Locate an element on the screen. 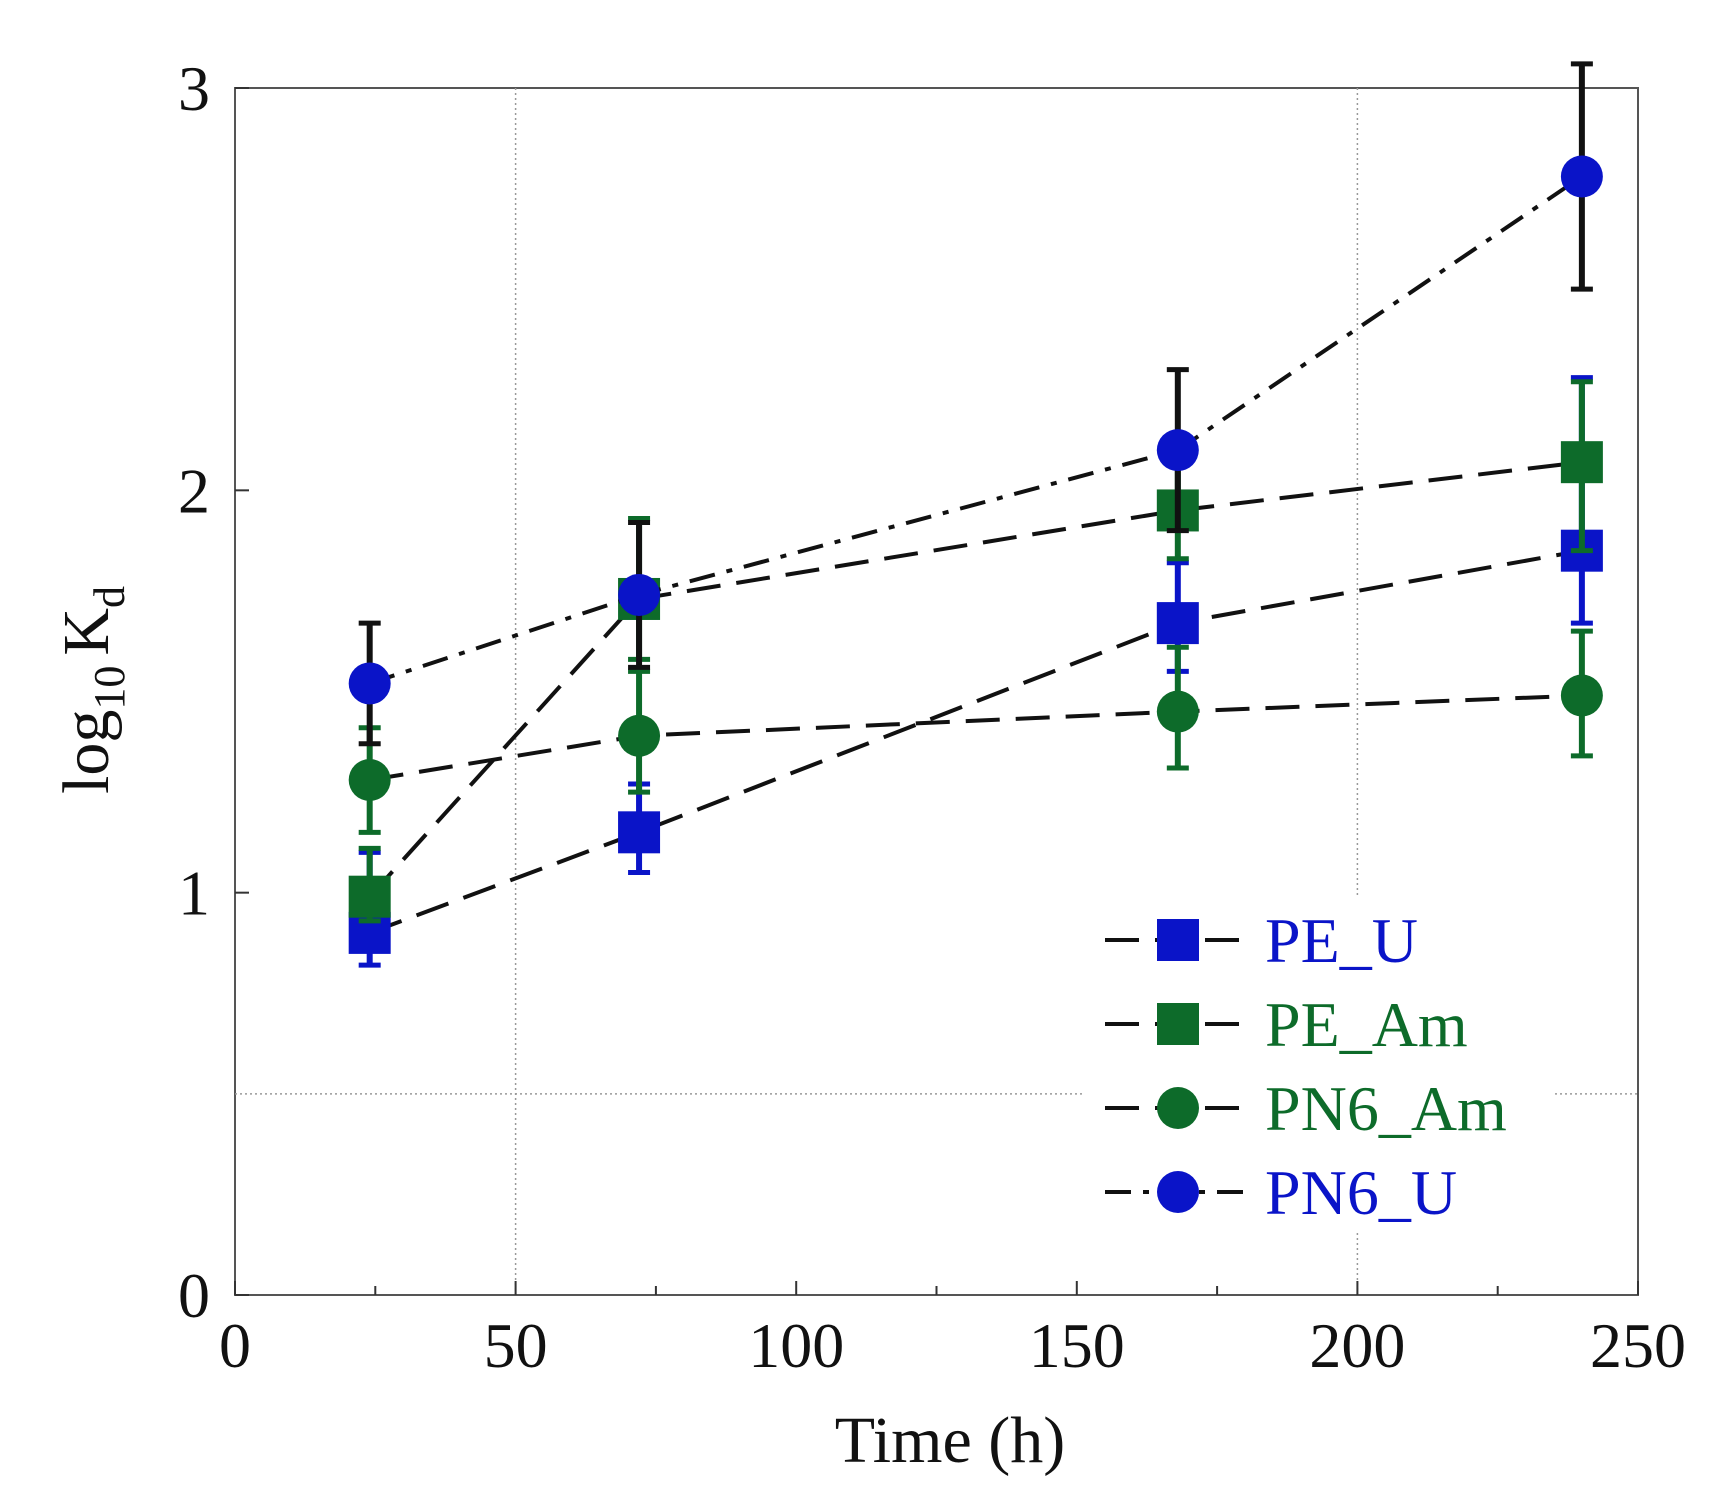 The width and height of the screenshot is (1710, 1491). legend-item-pn6-am: PN6_Am is located at coordinates (1306, 1108).